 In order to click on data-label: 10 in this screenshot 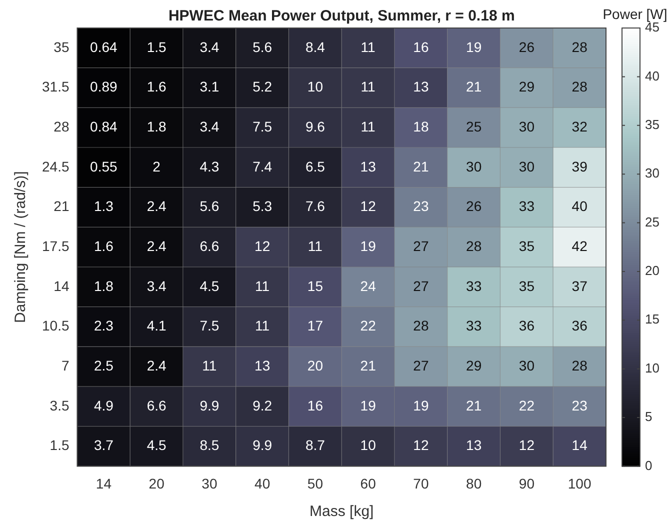, I will do `click(315, 86)`.